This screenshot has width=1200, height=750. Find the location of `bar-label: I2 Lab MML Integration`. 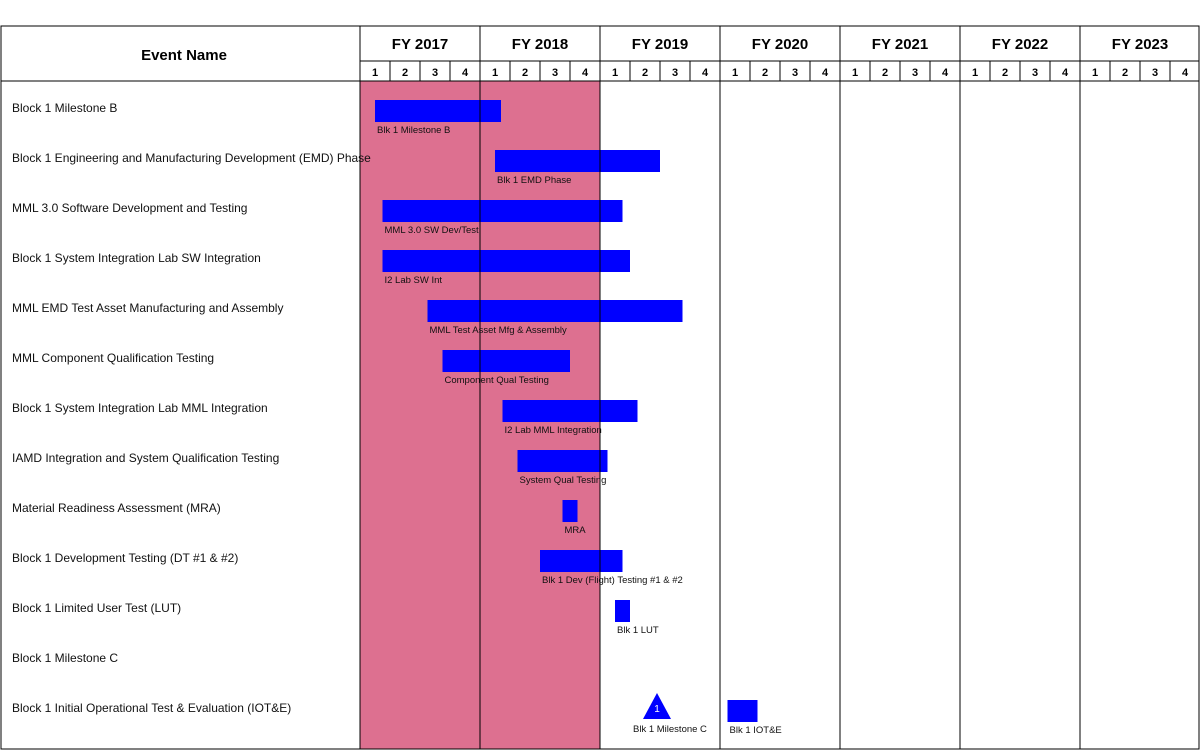

bar-label: I2 Lab MML Integration is located at coordinates (553, 430).